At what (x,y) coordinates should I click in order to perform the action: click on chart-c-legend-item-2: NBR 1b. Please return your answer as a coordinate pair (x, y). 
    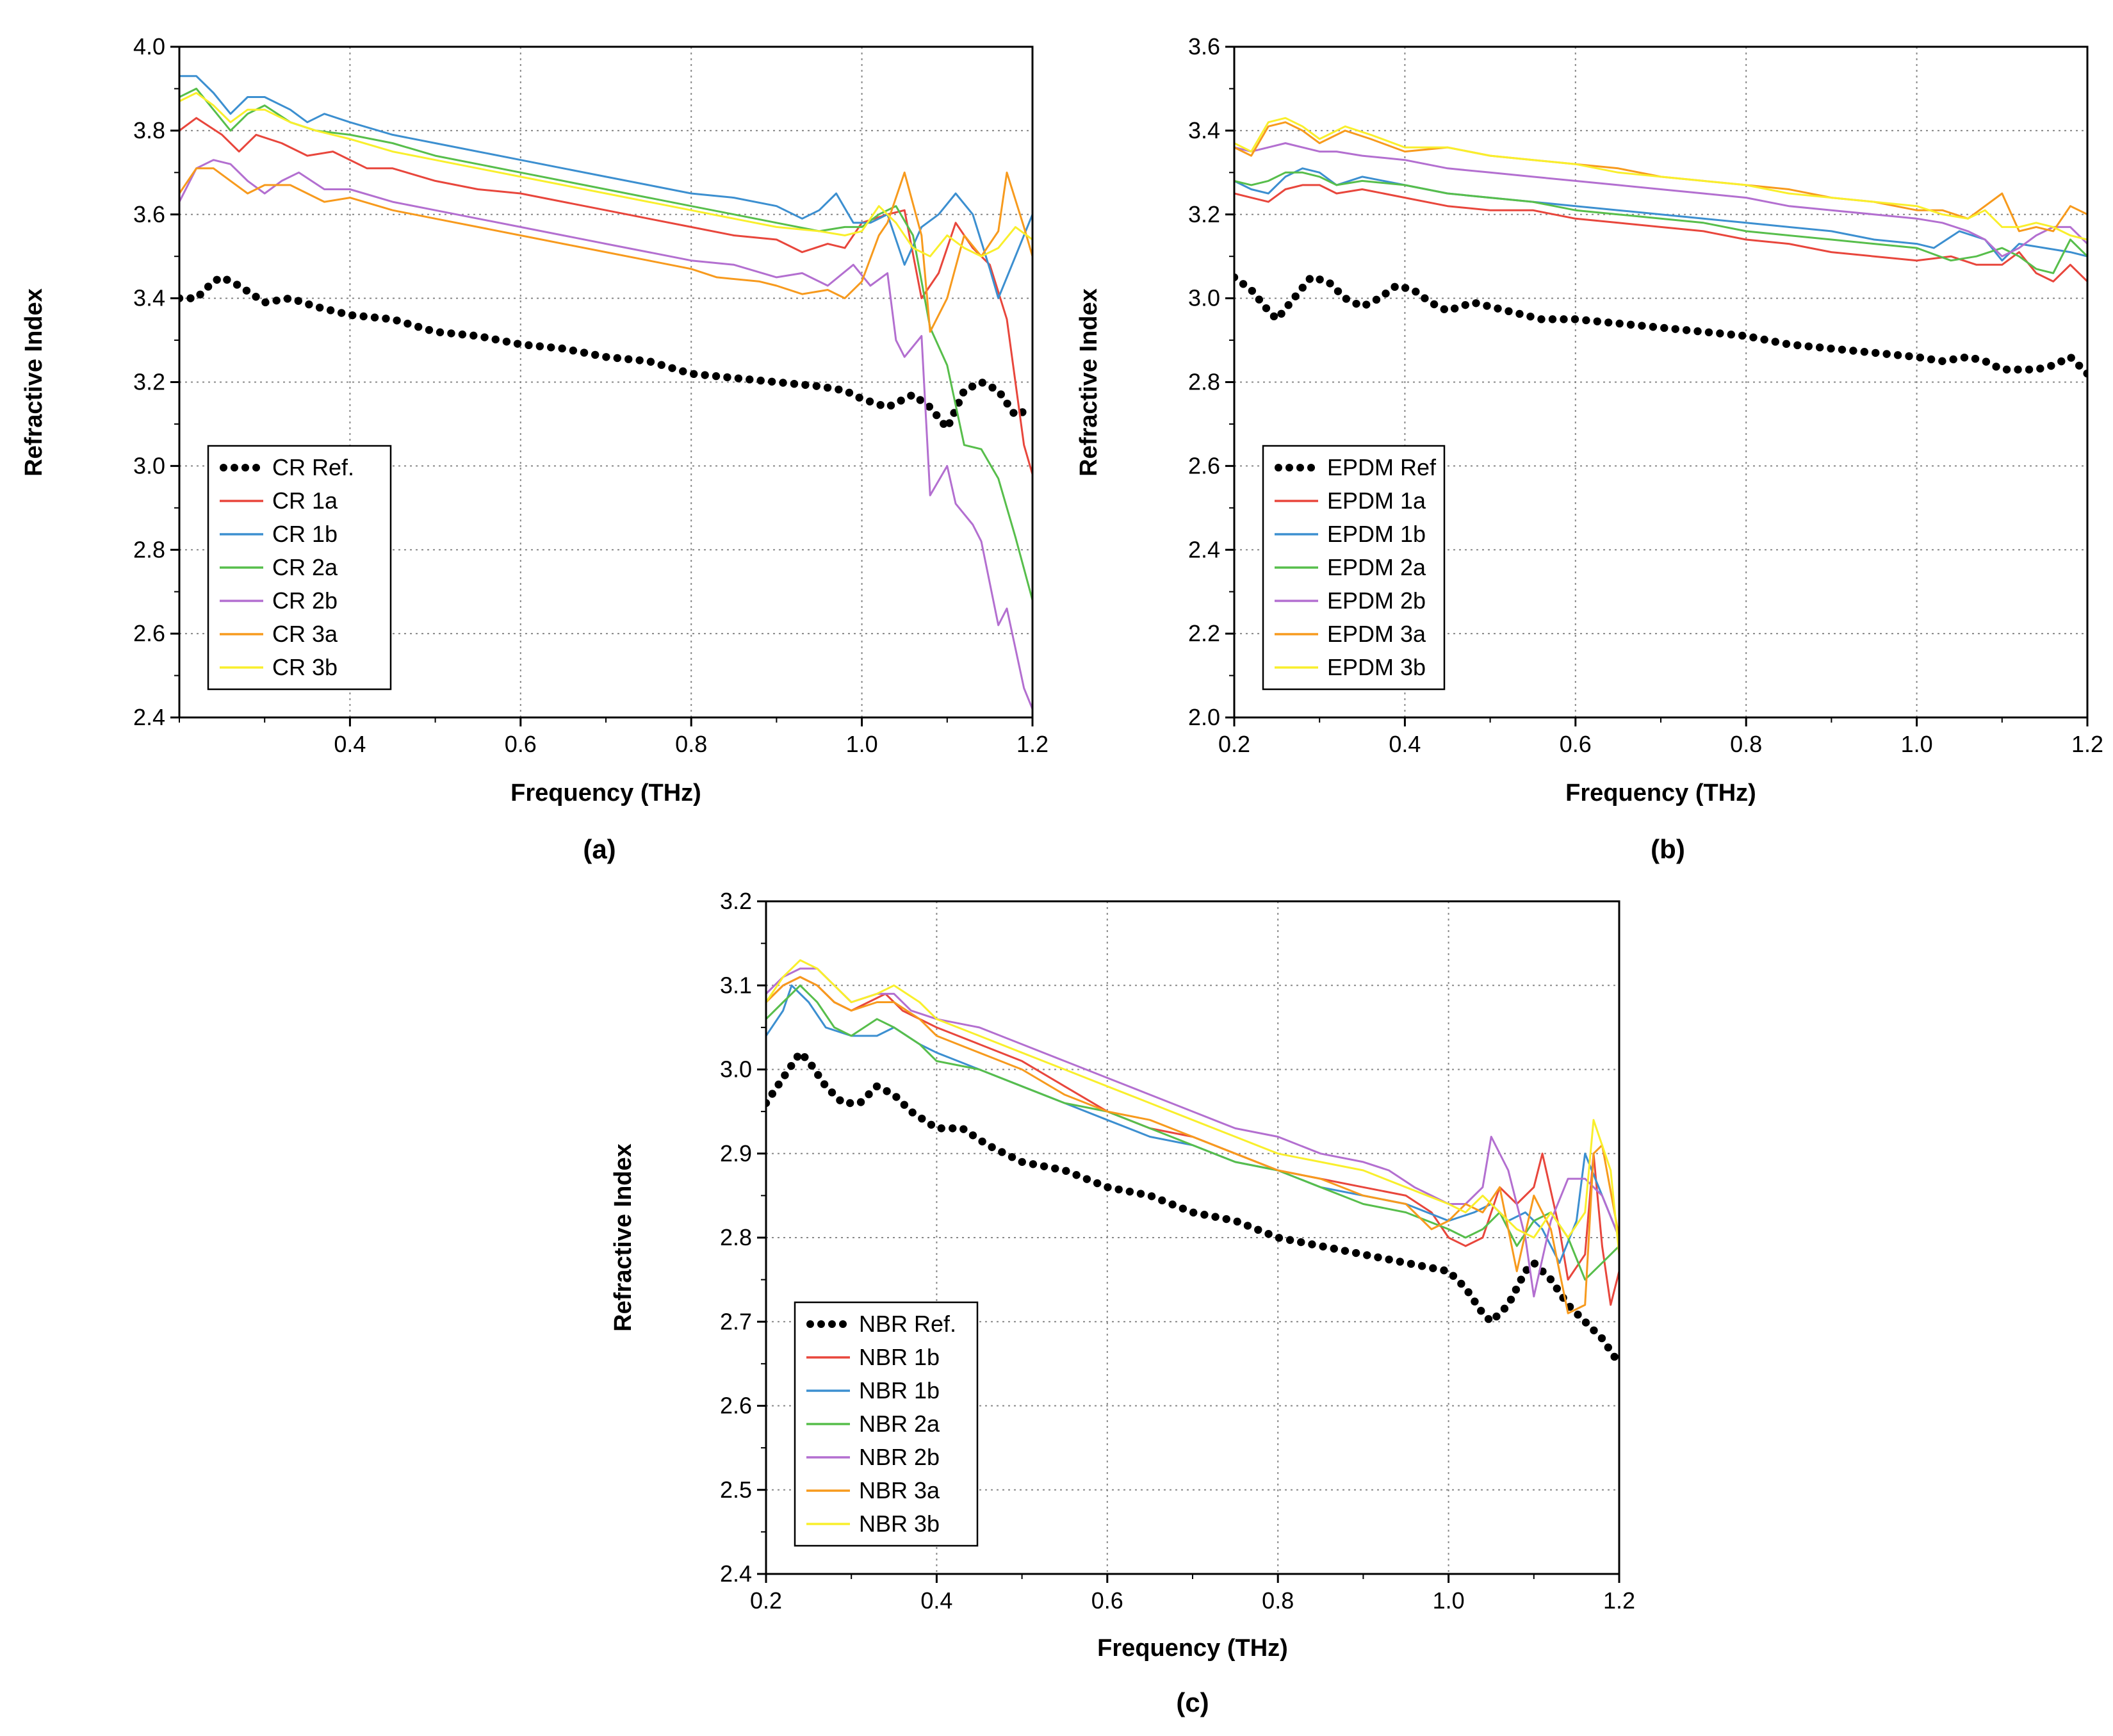
    Looking at the image, I should click on (873, 1390).